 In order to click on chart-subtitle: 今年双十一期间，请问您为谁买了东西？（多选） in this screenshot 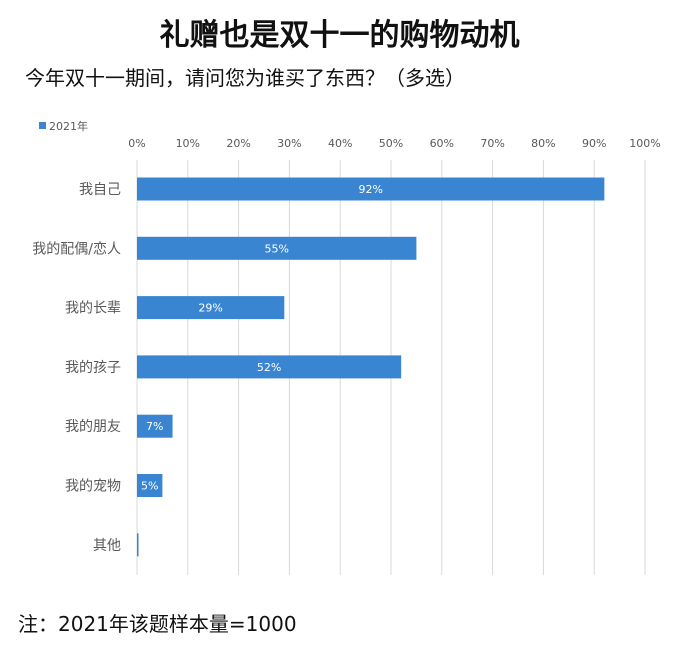, I will do `click(245, 78)`.